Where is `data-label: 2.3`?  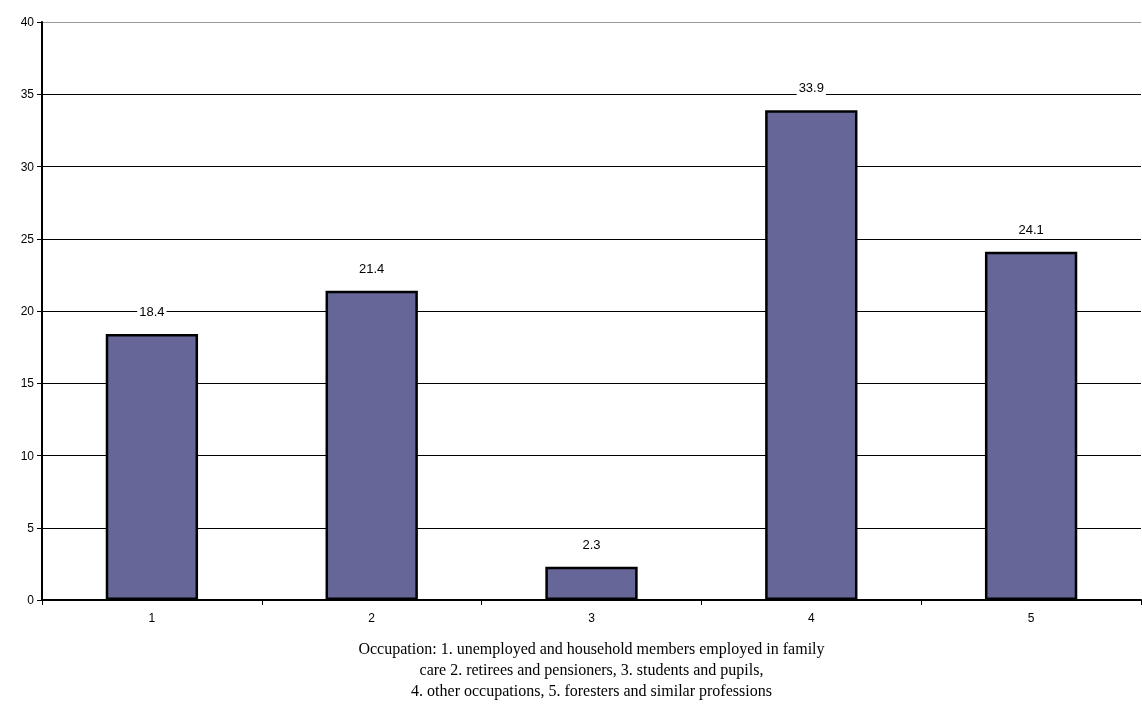 data-label: 2.3 is located at coordinates (591, 544).